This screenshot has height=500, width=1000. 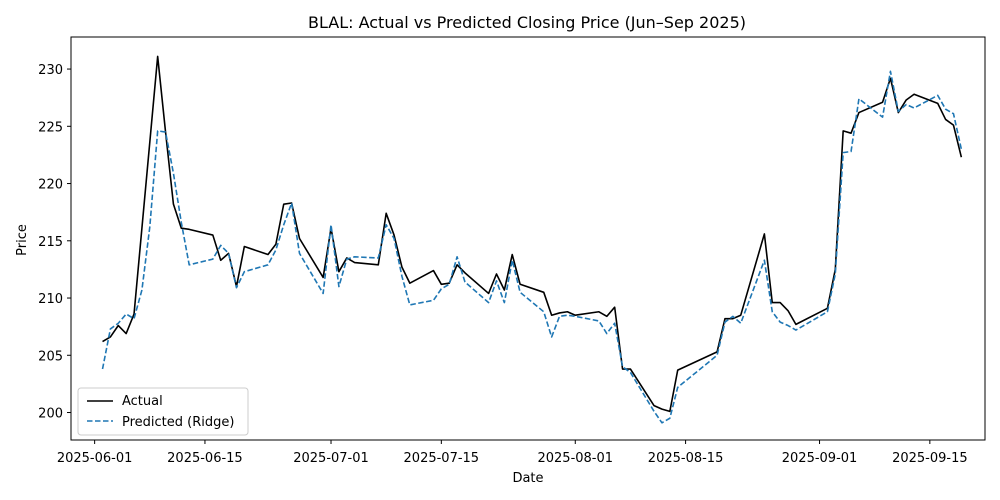 I want to click on x-tick-label: 2025-08-15, so click(x=686, y=458).